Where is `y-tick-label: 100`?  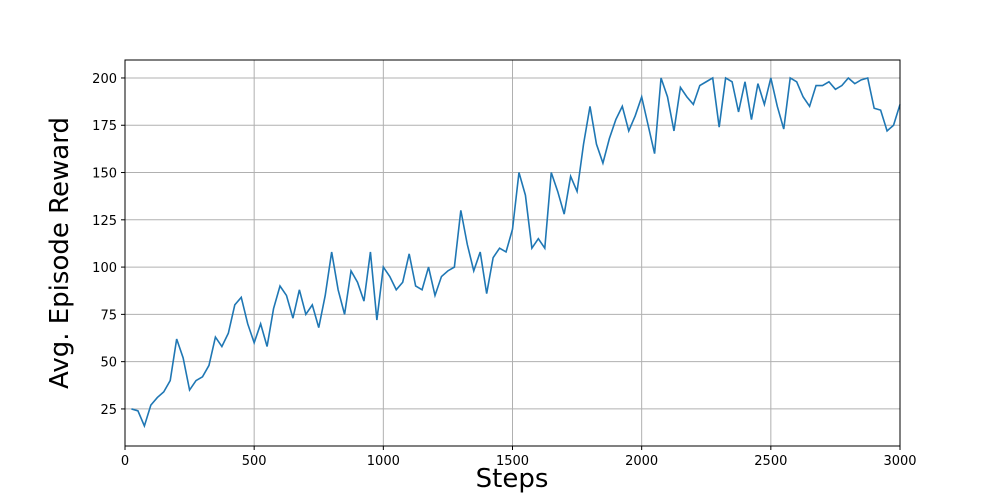 y-tick-label: 100 is located at coordinates (104, 268).